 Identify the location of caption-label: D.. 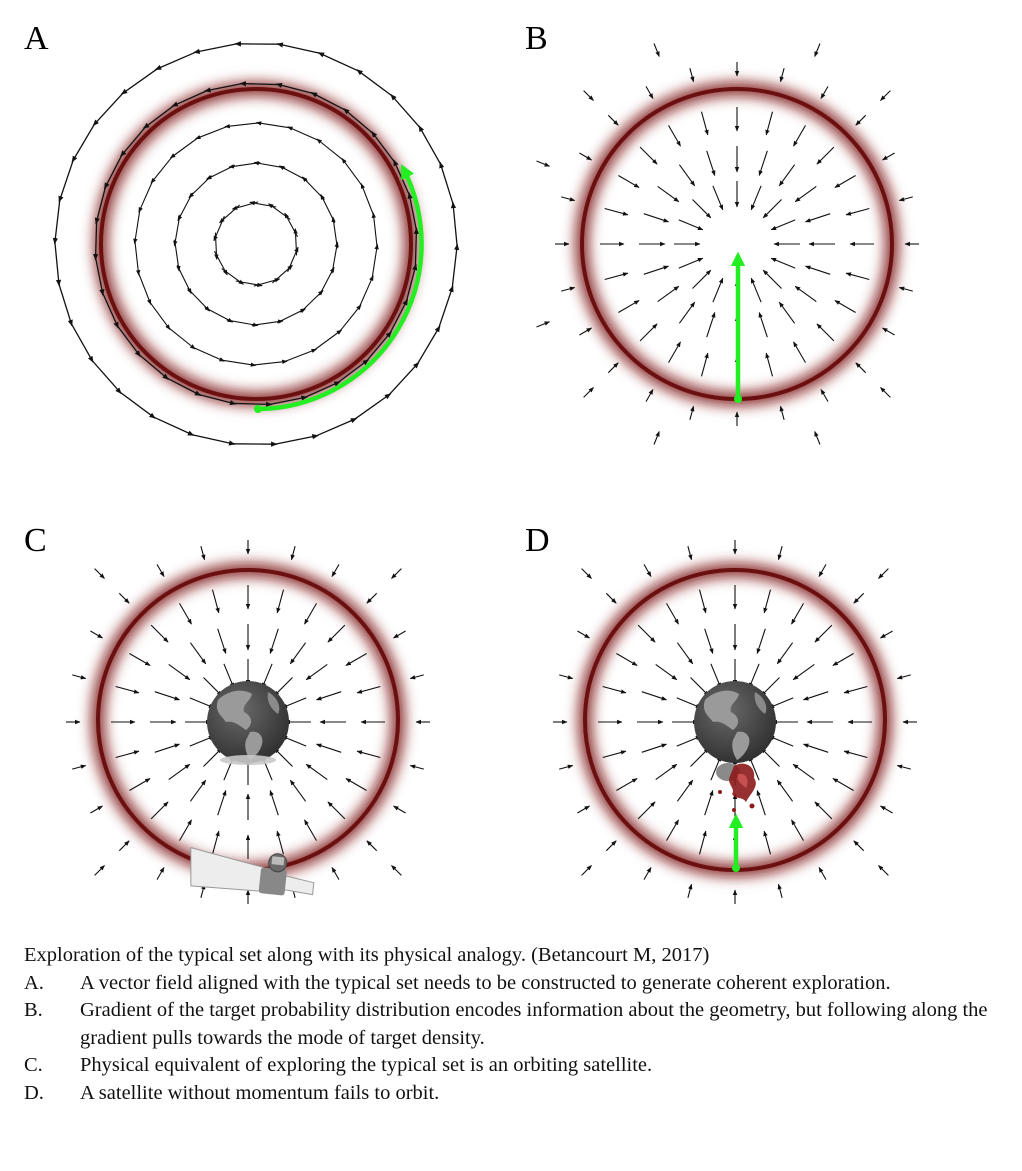
(34, 1092).